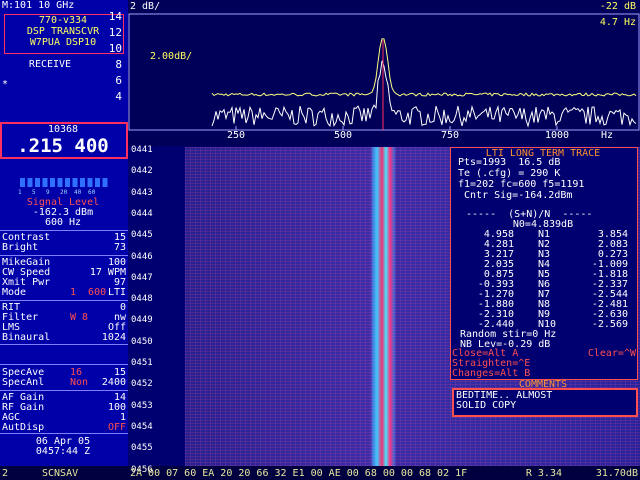  What do you see at coordinates (23, 372) in the screenshot?
I see `setting-label: SpecAve` at bounding box center [23, 372].